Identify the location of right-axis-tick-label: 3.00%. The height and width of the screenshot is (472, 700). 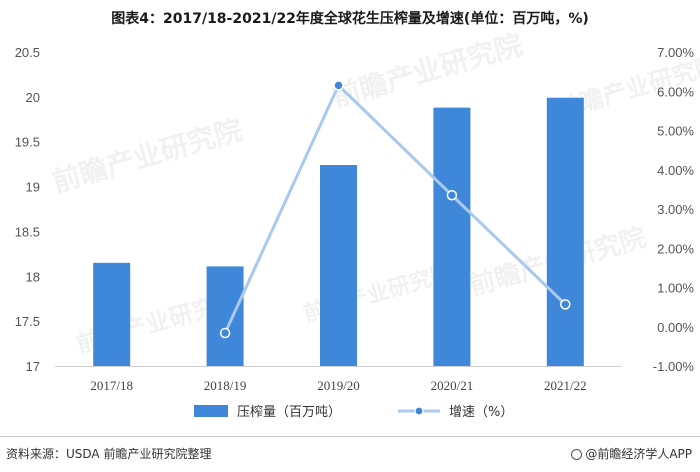
(675, 209).